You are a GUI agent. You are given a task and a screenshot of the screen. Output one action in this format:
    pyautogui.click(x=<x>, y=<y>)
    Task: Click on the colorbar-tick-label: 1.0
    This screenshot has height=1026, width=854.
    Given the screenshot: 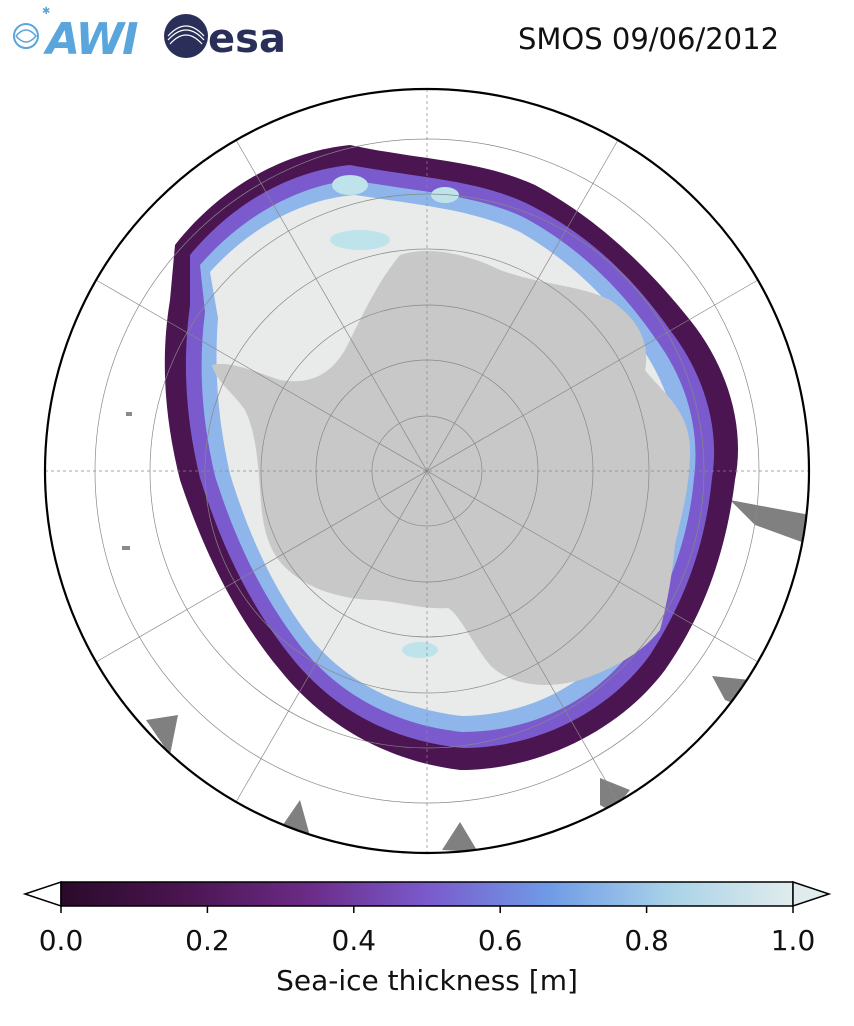 What is the action you would take?
    pyautogui.click(x=793, y=940)
    